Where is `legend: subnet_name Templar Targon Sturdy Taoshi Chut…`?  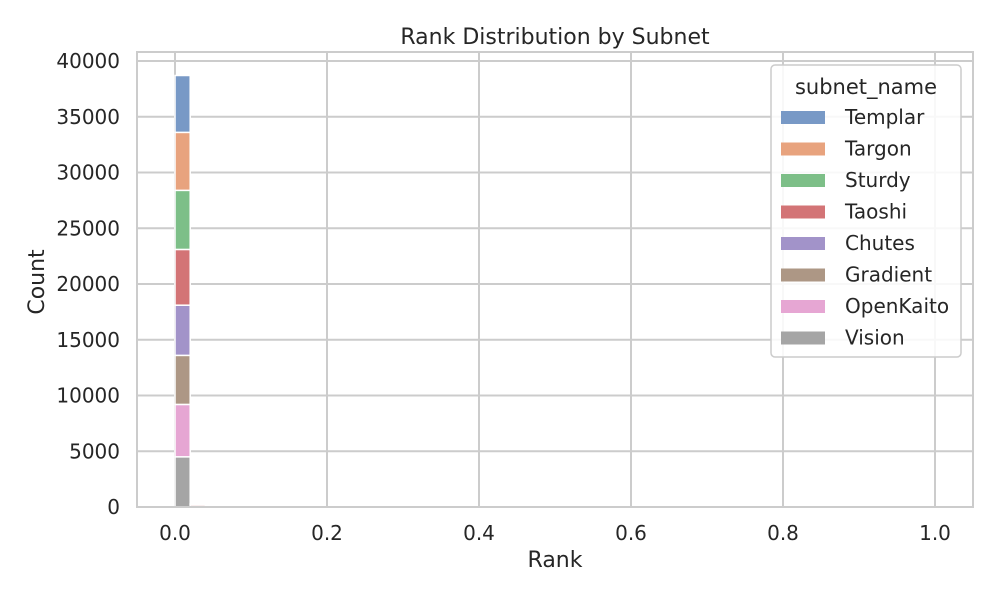 legend: subnet_name Templar Targon Sturdy Taoshi Chut… is located at coordinates (866, 211).